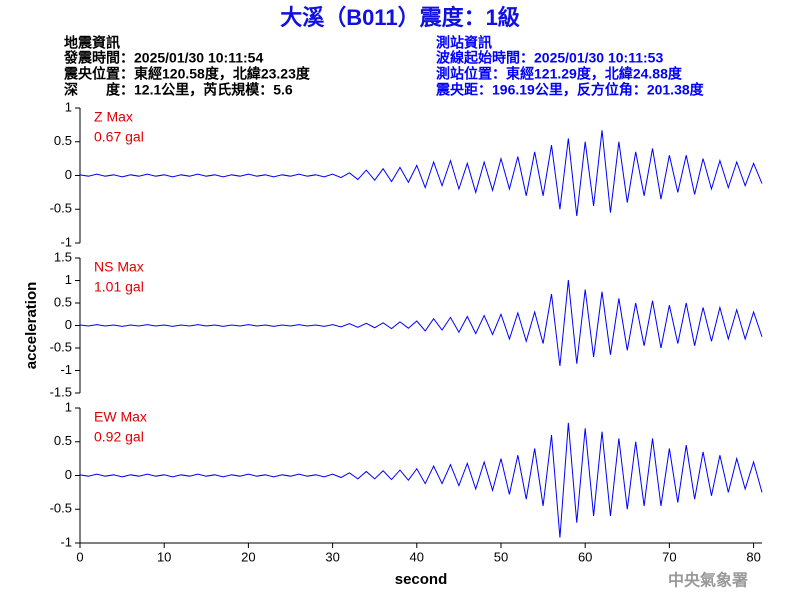 This screenshot has width=800, height=600. I want to click on x-tick-label: 80, so click(753, 556).